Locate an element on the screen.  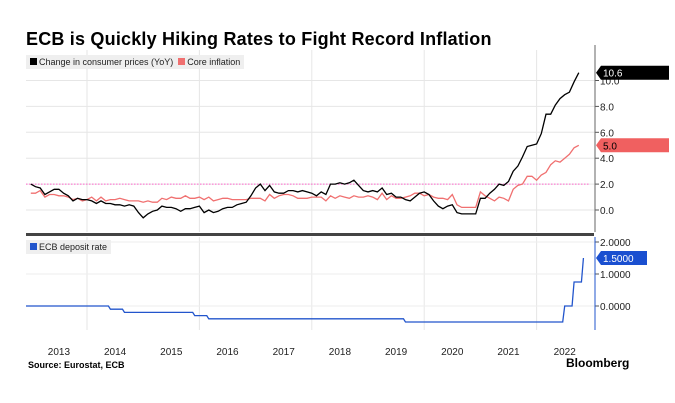
y-tick-label: 2.0 is located at coordinates (607, 185).